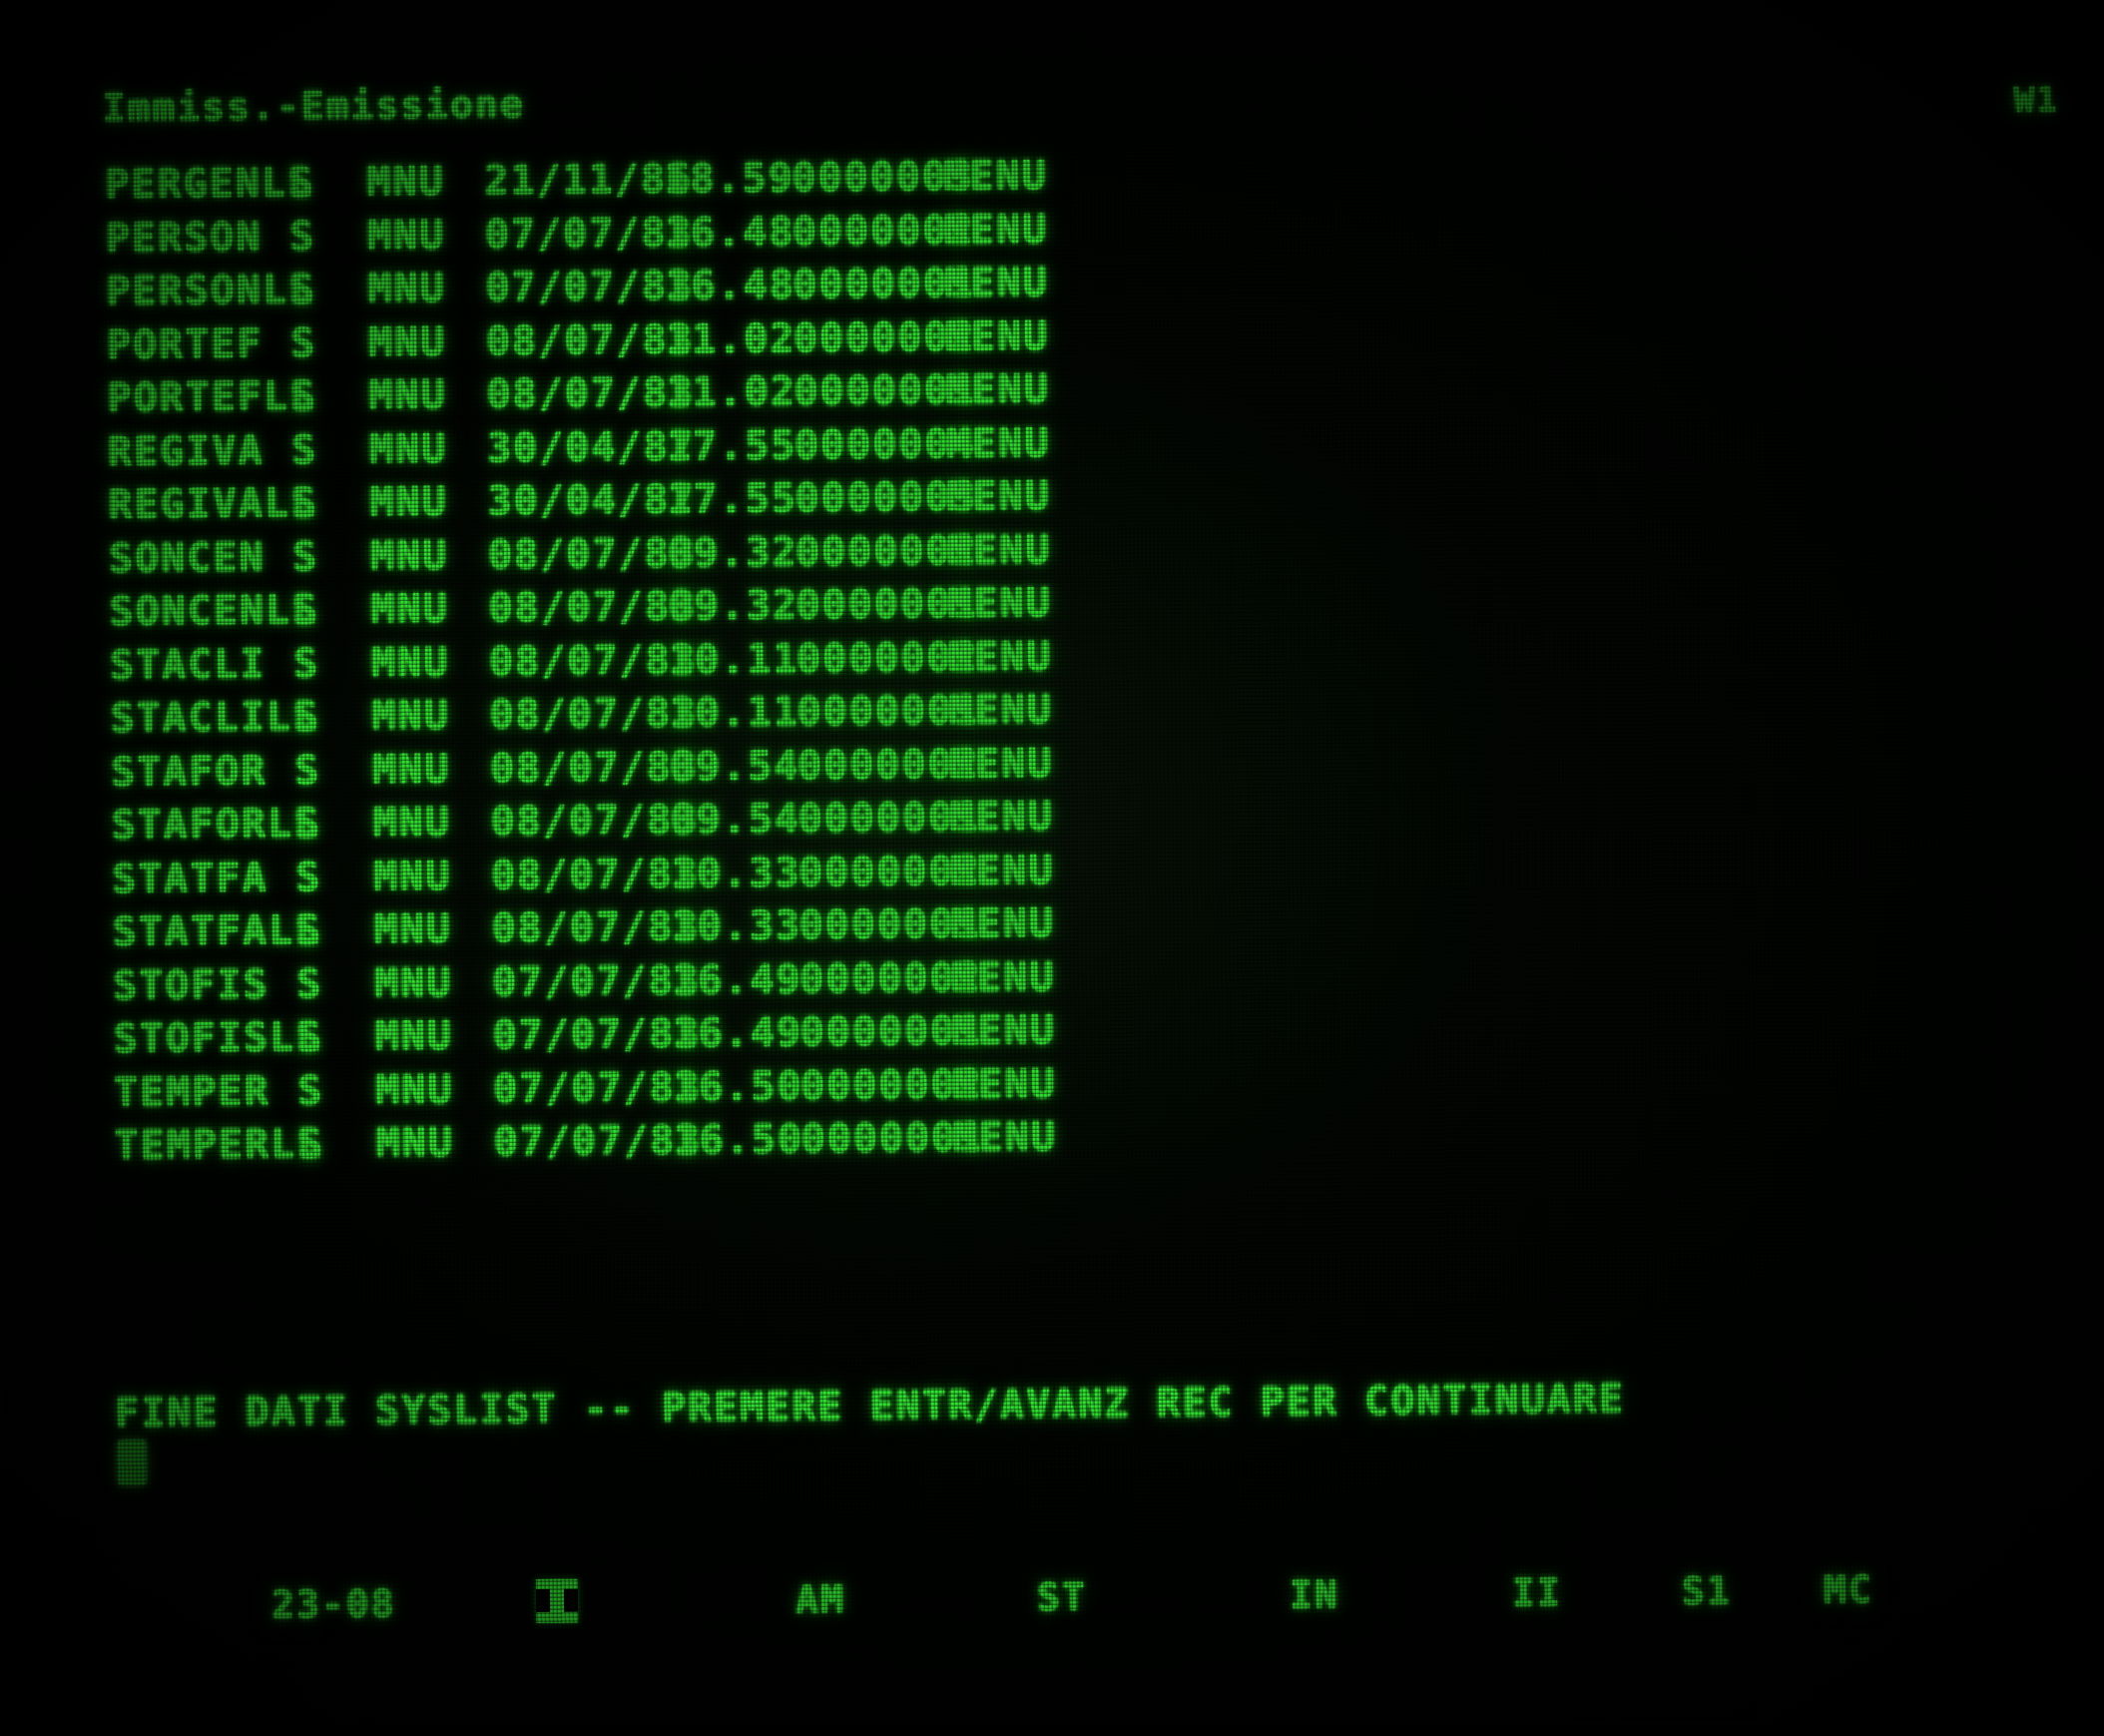  What do you see at coordinates (189, 878) in the screenshot?
I see `cell-name: STATFA` at bounding box center [189, 878].